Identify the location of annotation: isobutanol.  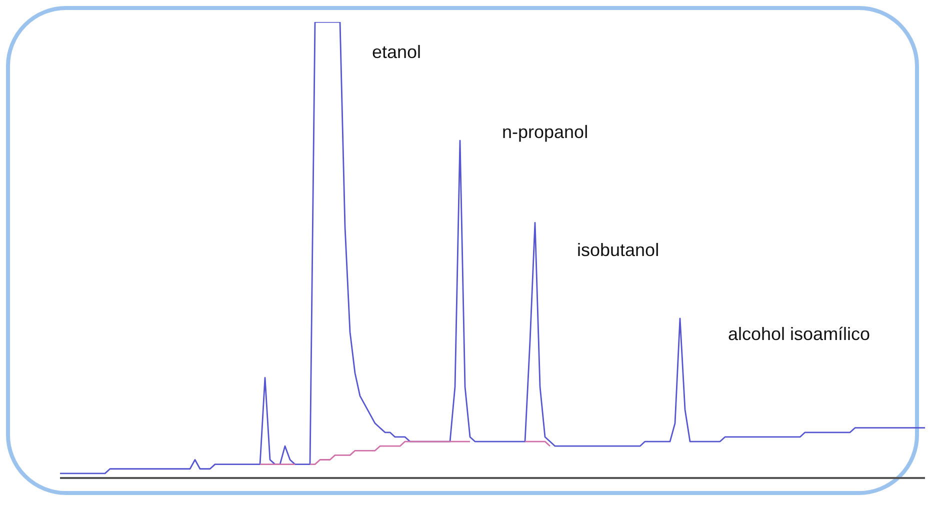
(618, 250).